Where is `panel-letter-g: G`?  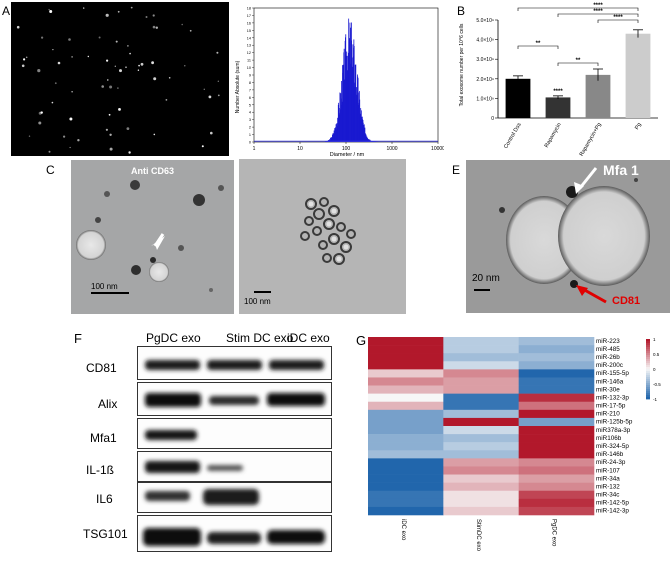
panel-letter-g: G is located at coordinates (361, 340).